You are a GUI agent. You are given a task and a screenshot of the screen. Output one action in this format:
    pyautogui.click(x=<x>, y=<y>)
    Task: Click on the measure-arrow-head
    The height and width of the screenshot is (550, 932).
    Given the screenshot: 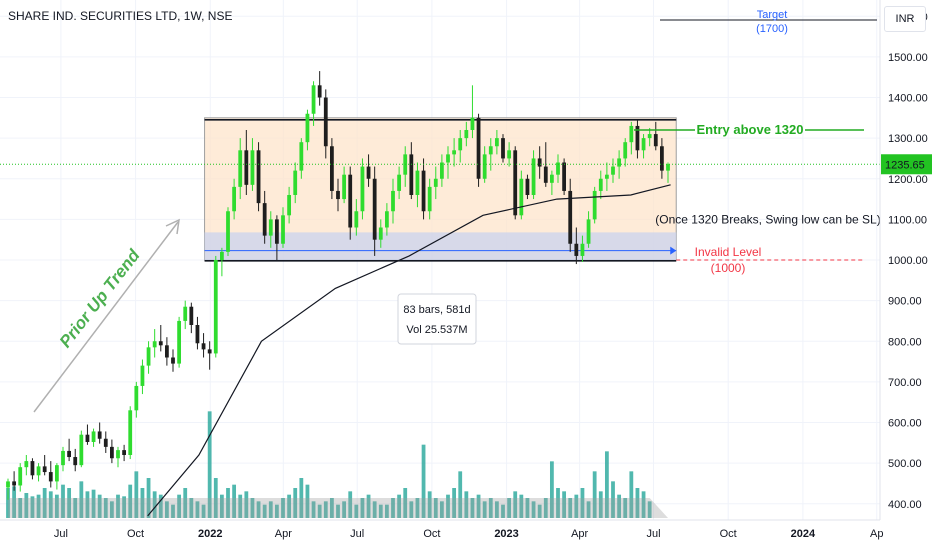 What is the action you would take?
    pyautogui.click(x=673, y=250)
    